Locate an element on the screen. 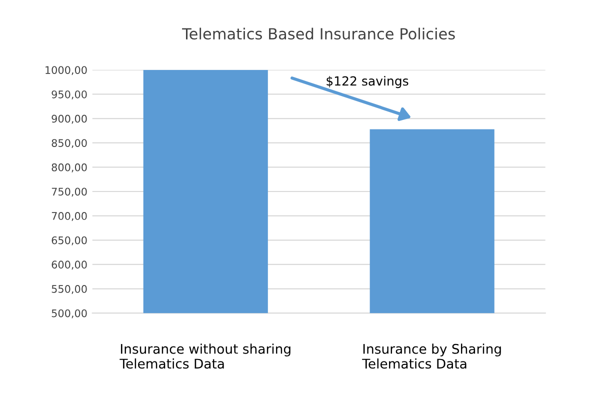  y-tick-label: 750,00 is located at coordinates (69, 192).